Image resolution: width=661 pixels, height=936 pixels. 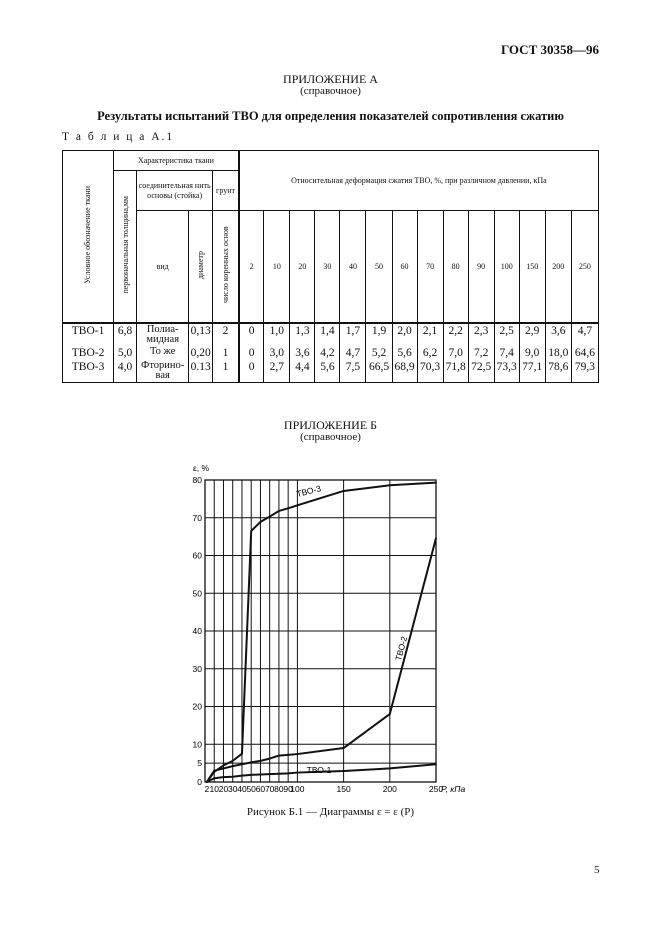 I want to click on header-designation: Условное обозначение ткани, so click(x=88, y=236).